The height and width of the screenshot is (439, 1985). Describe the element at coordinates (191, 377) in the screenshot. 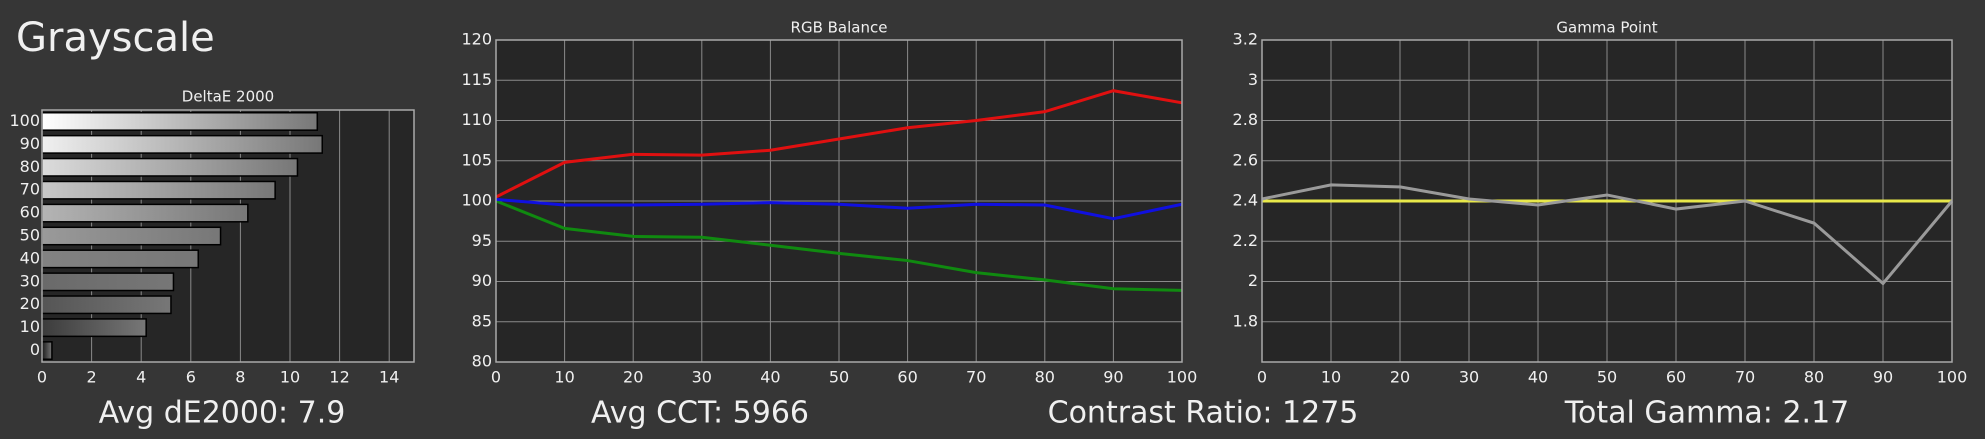

I see `x-tick-label: 6` at that location.